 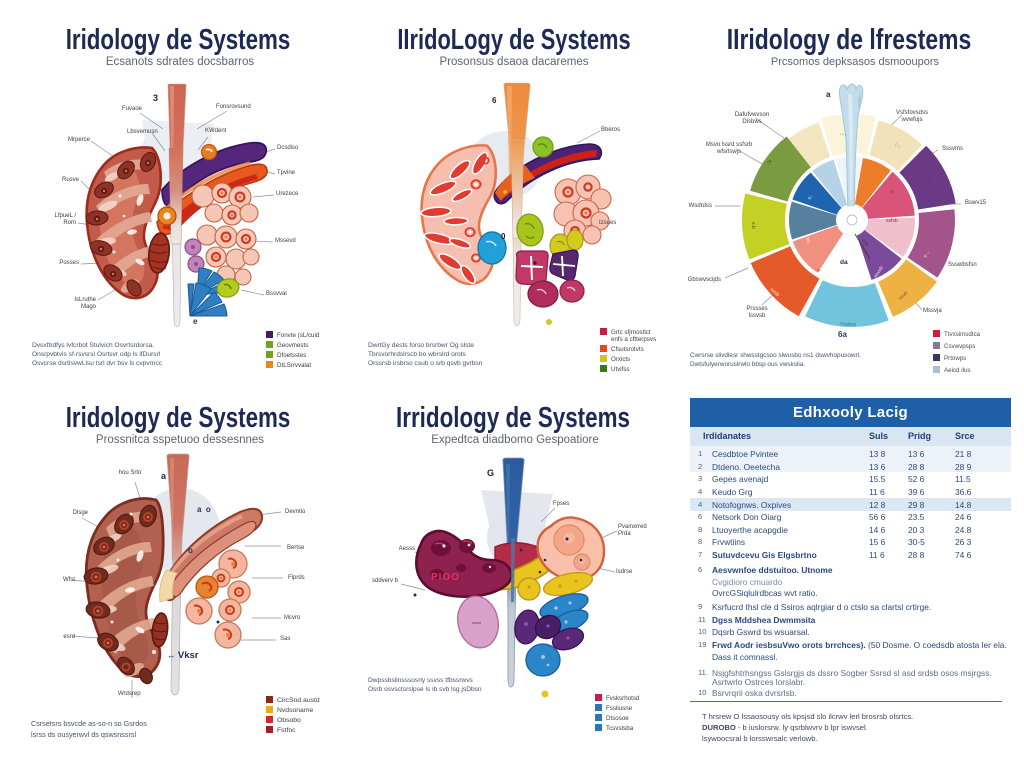 I want to click on svg-text: s,, so click(x=819, y=270).